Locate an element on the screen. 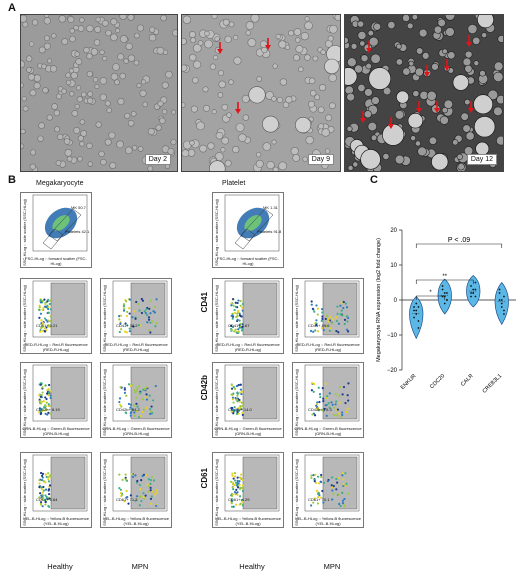 Image resolution: width=520 pixels, height=576 pixels. category-label: ENKUR is located at coordinates (409, 382).